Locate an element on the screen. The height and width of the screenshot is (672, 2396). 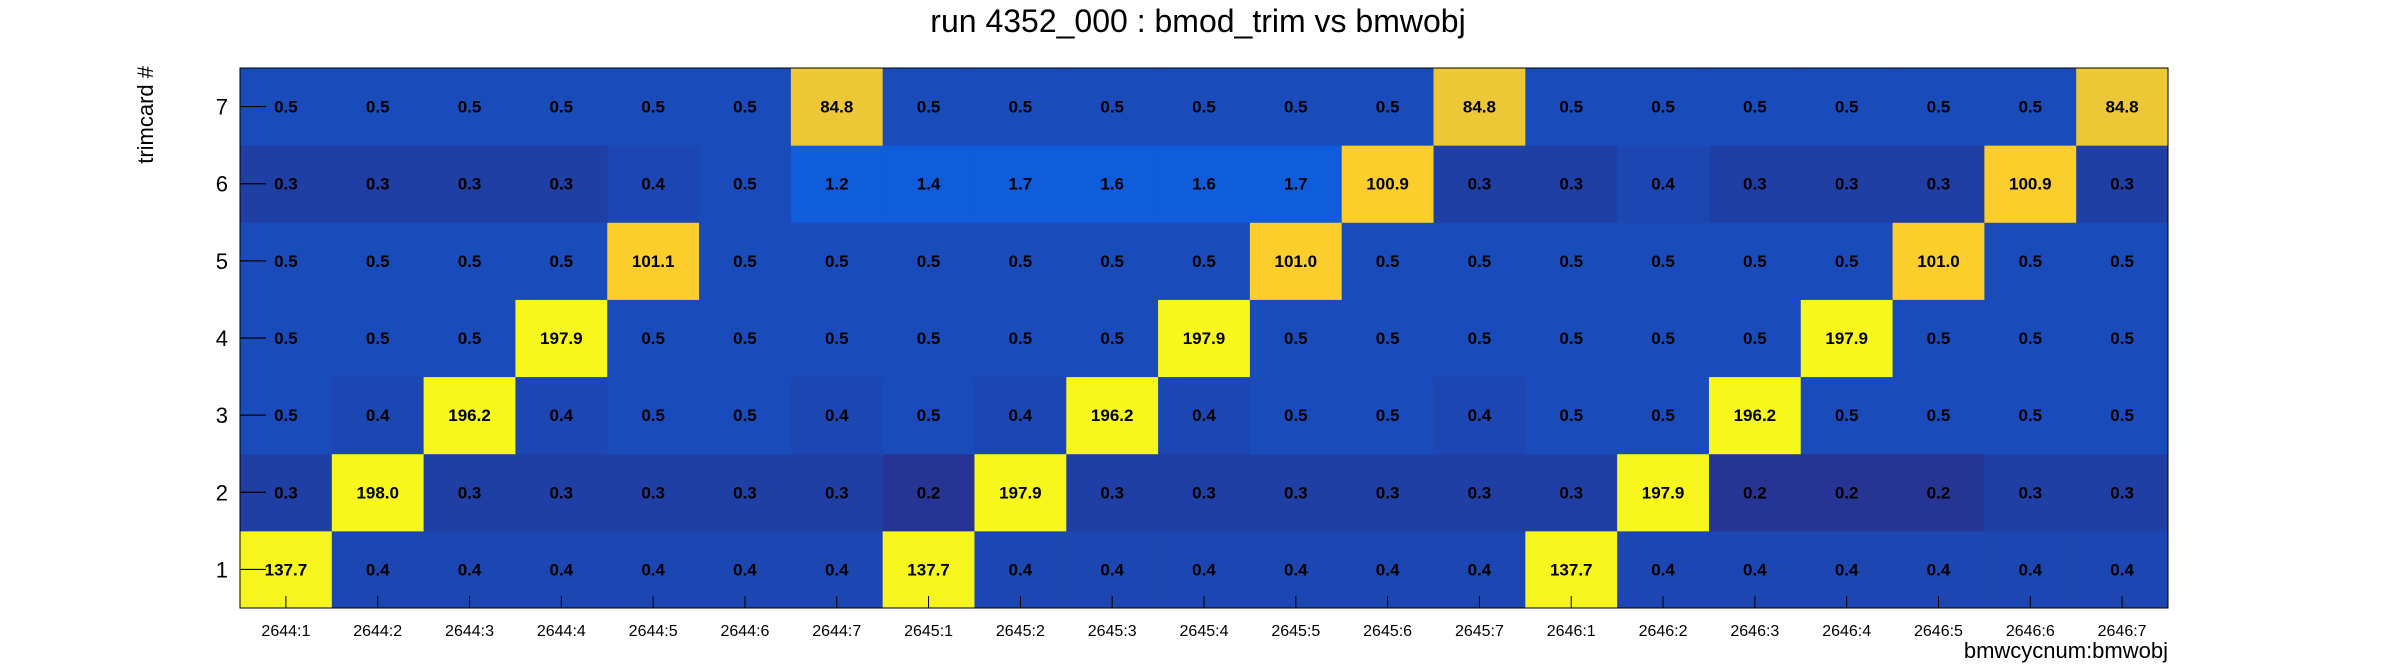
x-tick-label: 2644:1 is located at coordinates (285, 631).